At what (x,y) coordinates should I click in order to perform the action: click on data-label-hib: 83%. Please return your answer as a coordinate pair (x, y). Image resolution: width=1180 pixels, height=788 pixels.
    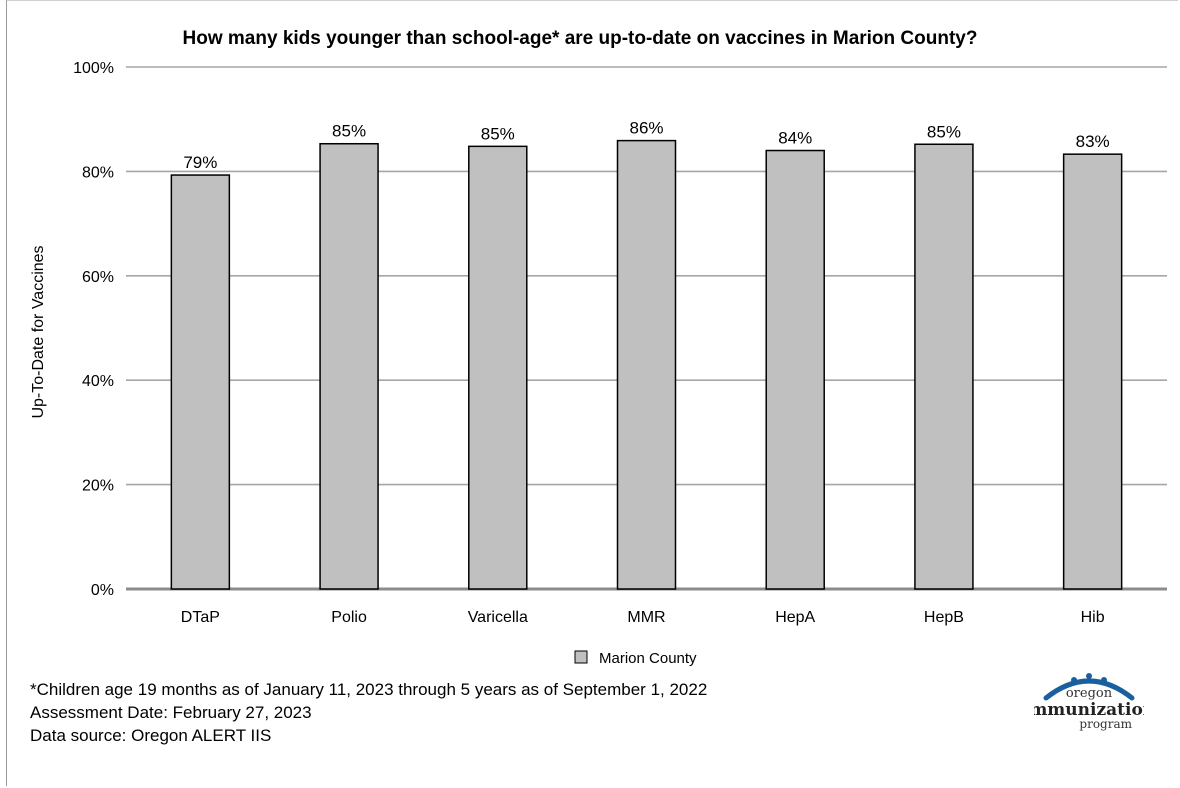
    Looking at the image, I should click on (1093, 141).